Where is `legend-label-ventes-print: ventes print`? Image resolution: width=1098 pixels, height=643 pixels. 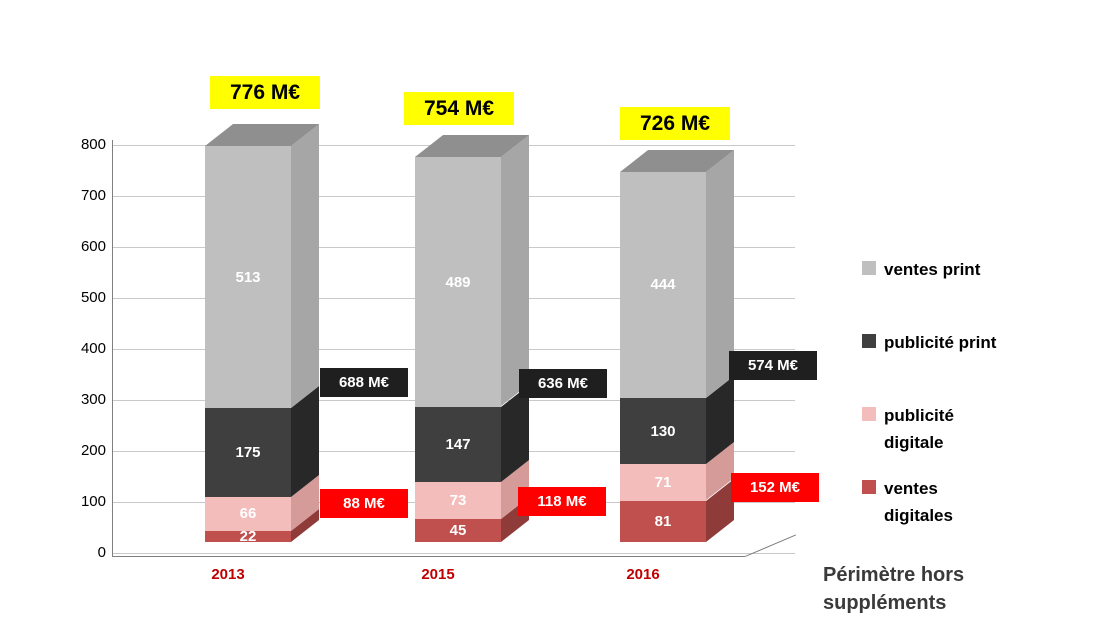
legend-label-ventes-print: ventes print is located at coordinates (932, 269).